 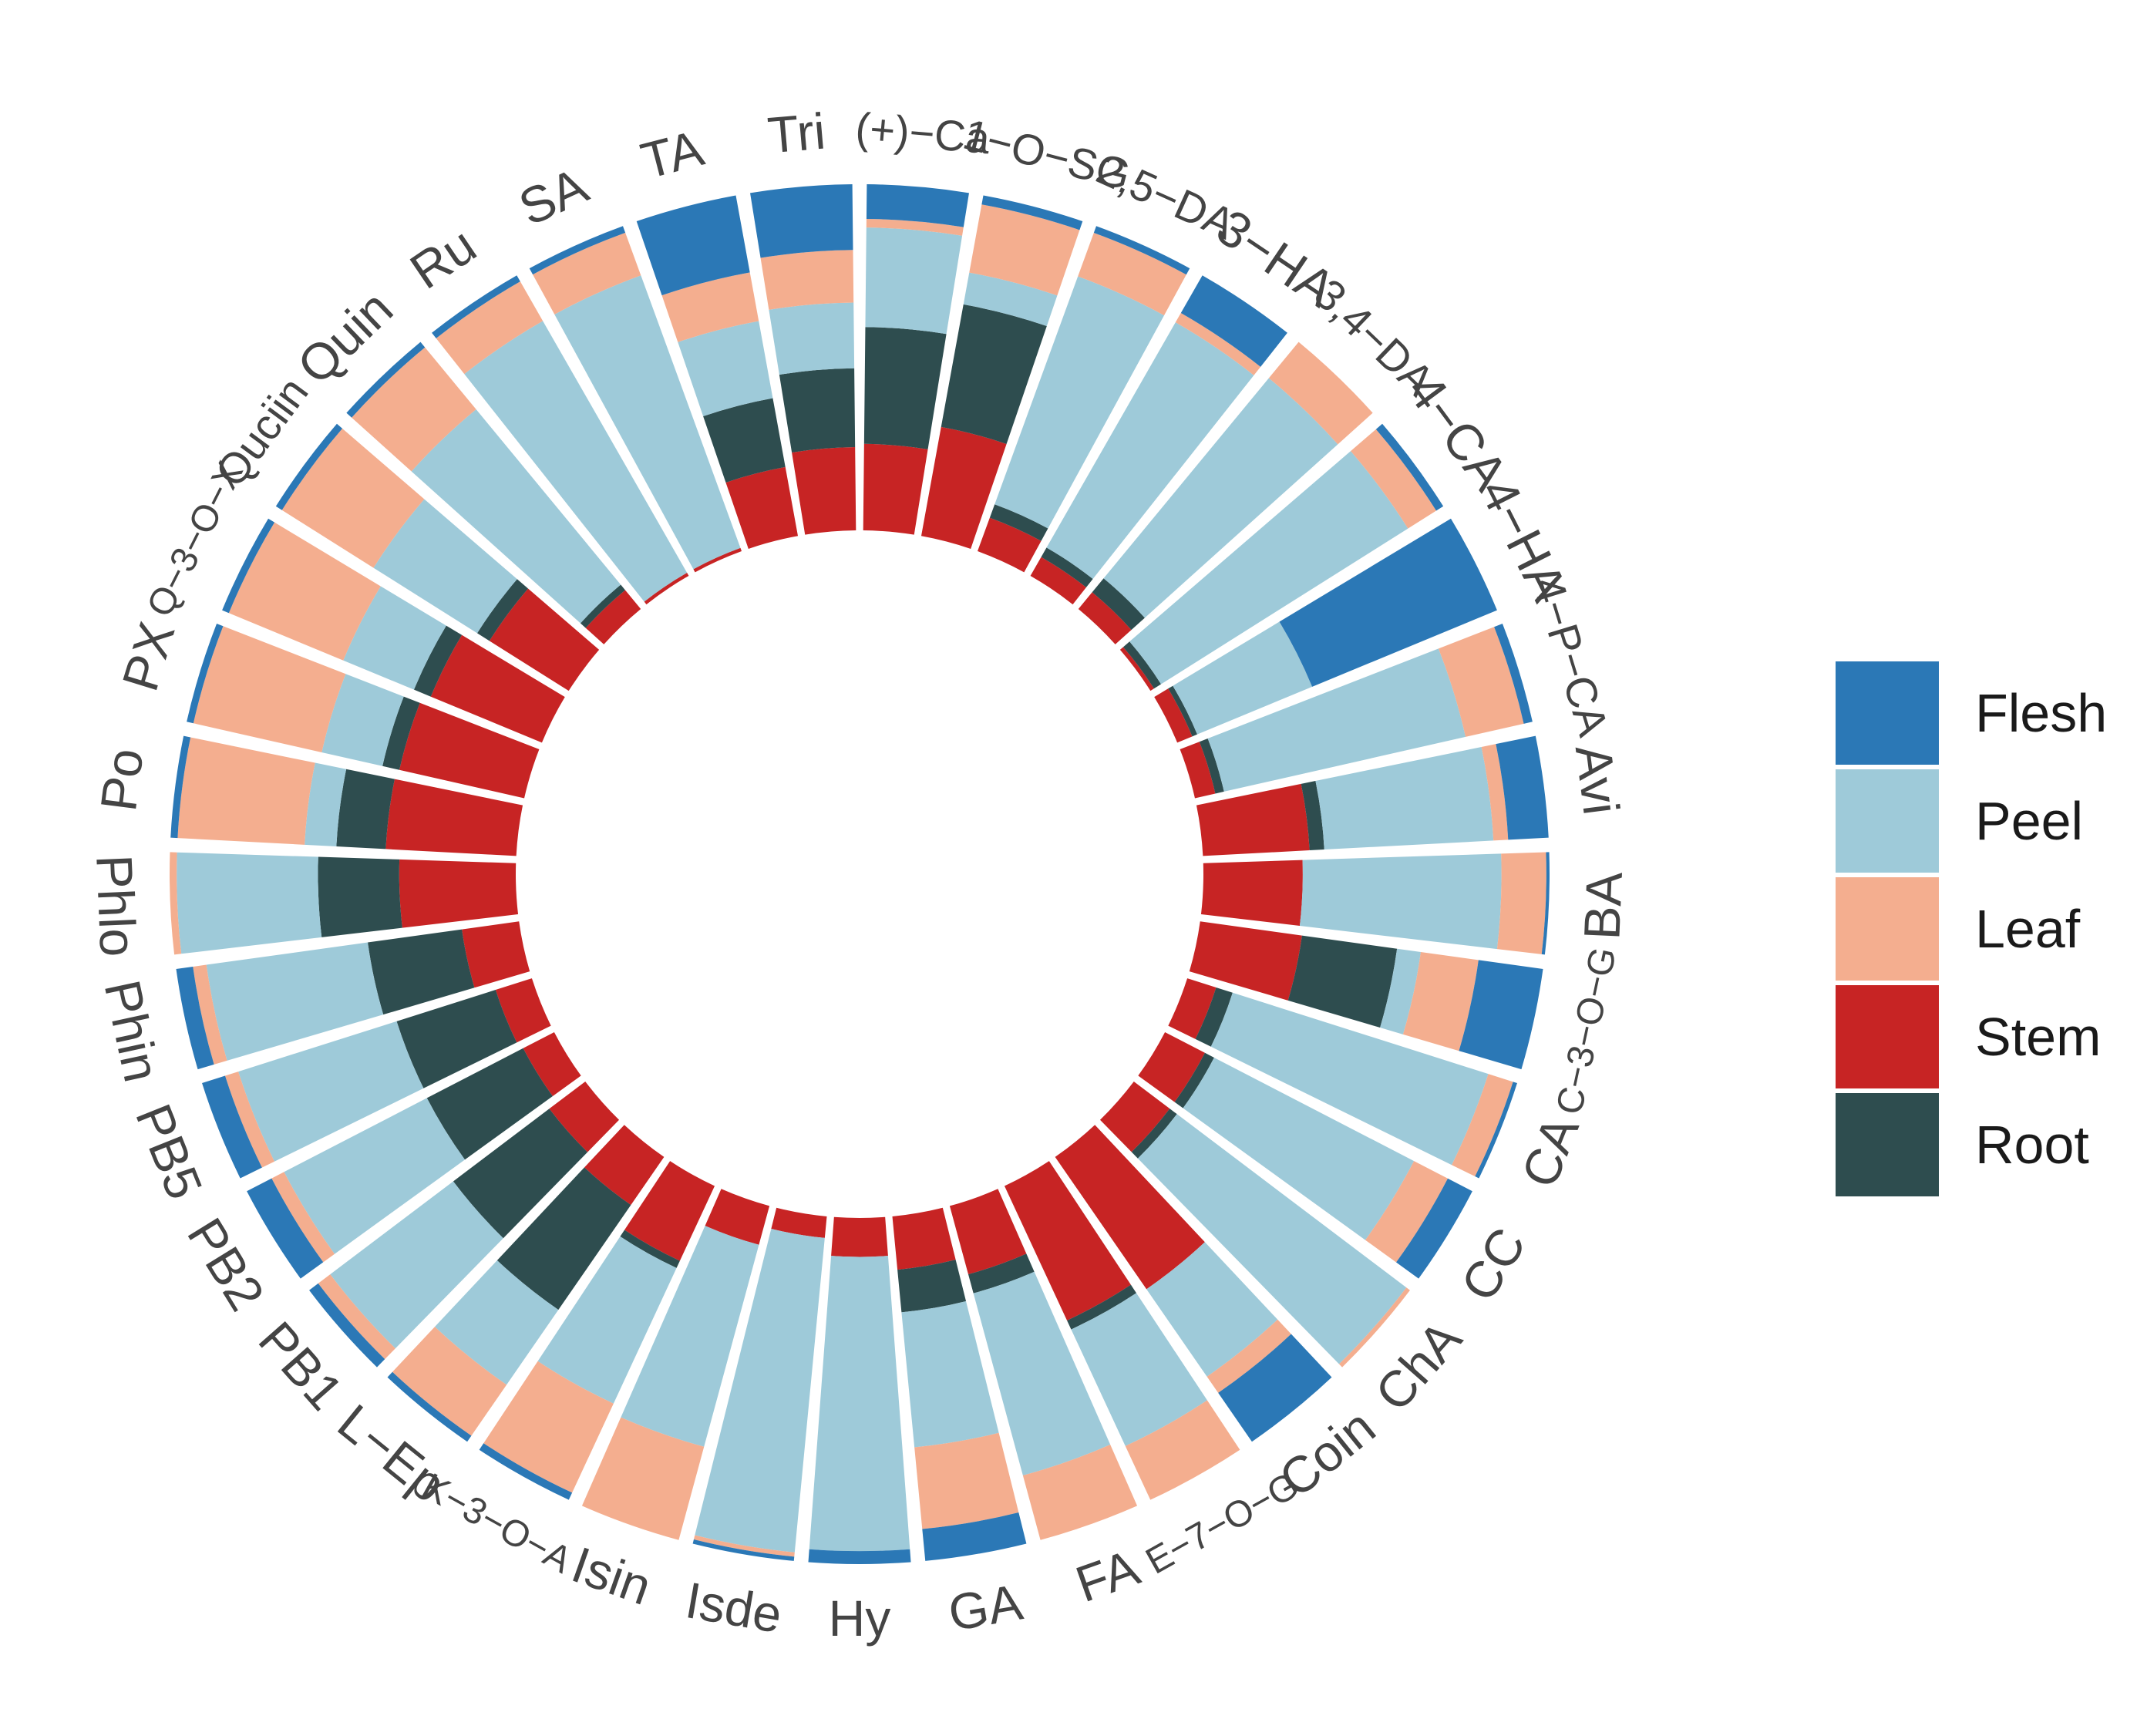 I want to click on category-label-fa: FA, so click(x=1107, y=1576).